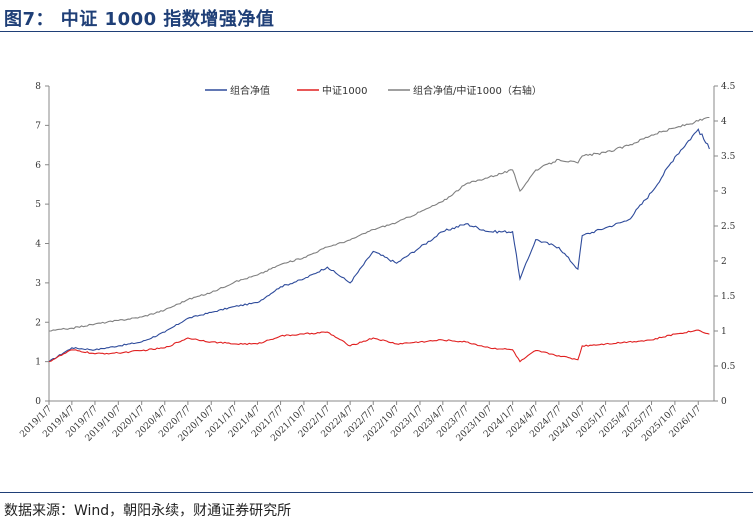 The height and width of the screenshot is (524, 753). Describe the element at coordinates (38, 87) in the screenshot. I see `left-tick-label: 8` at that location.